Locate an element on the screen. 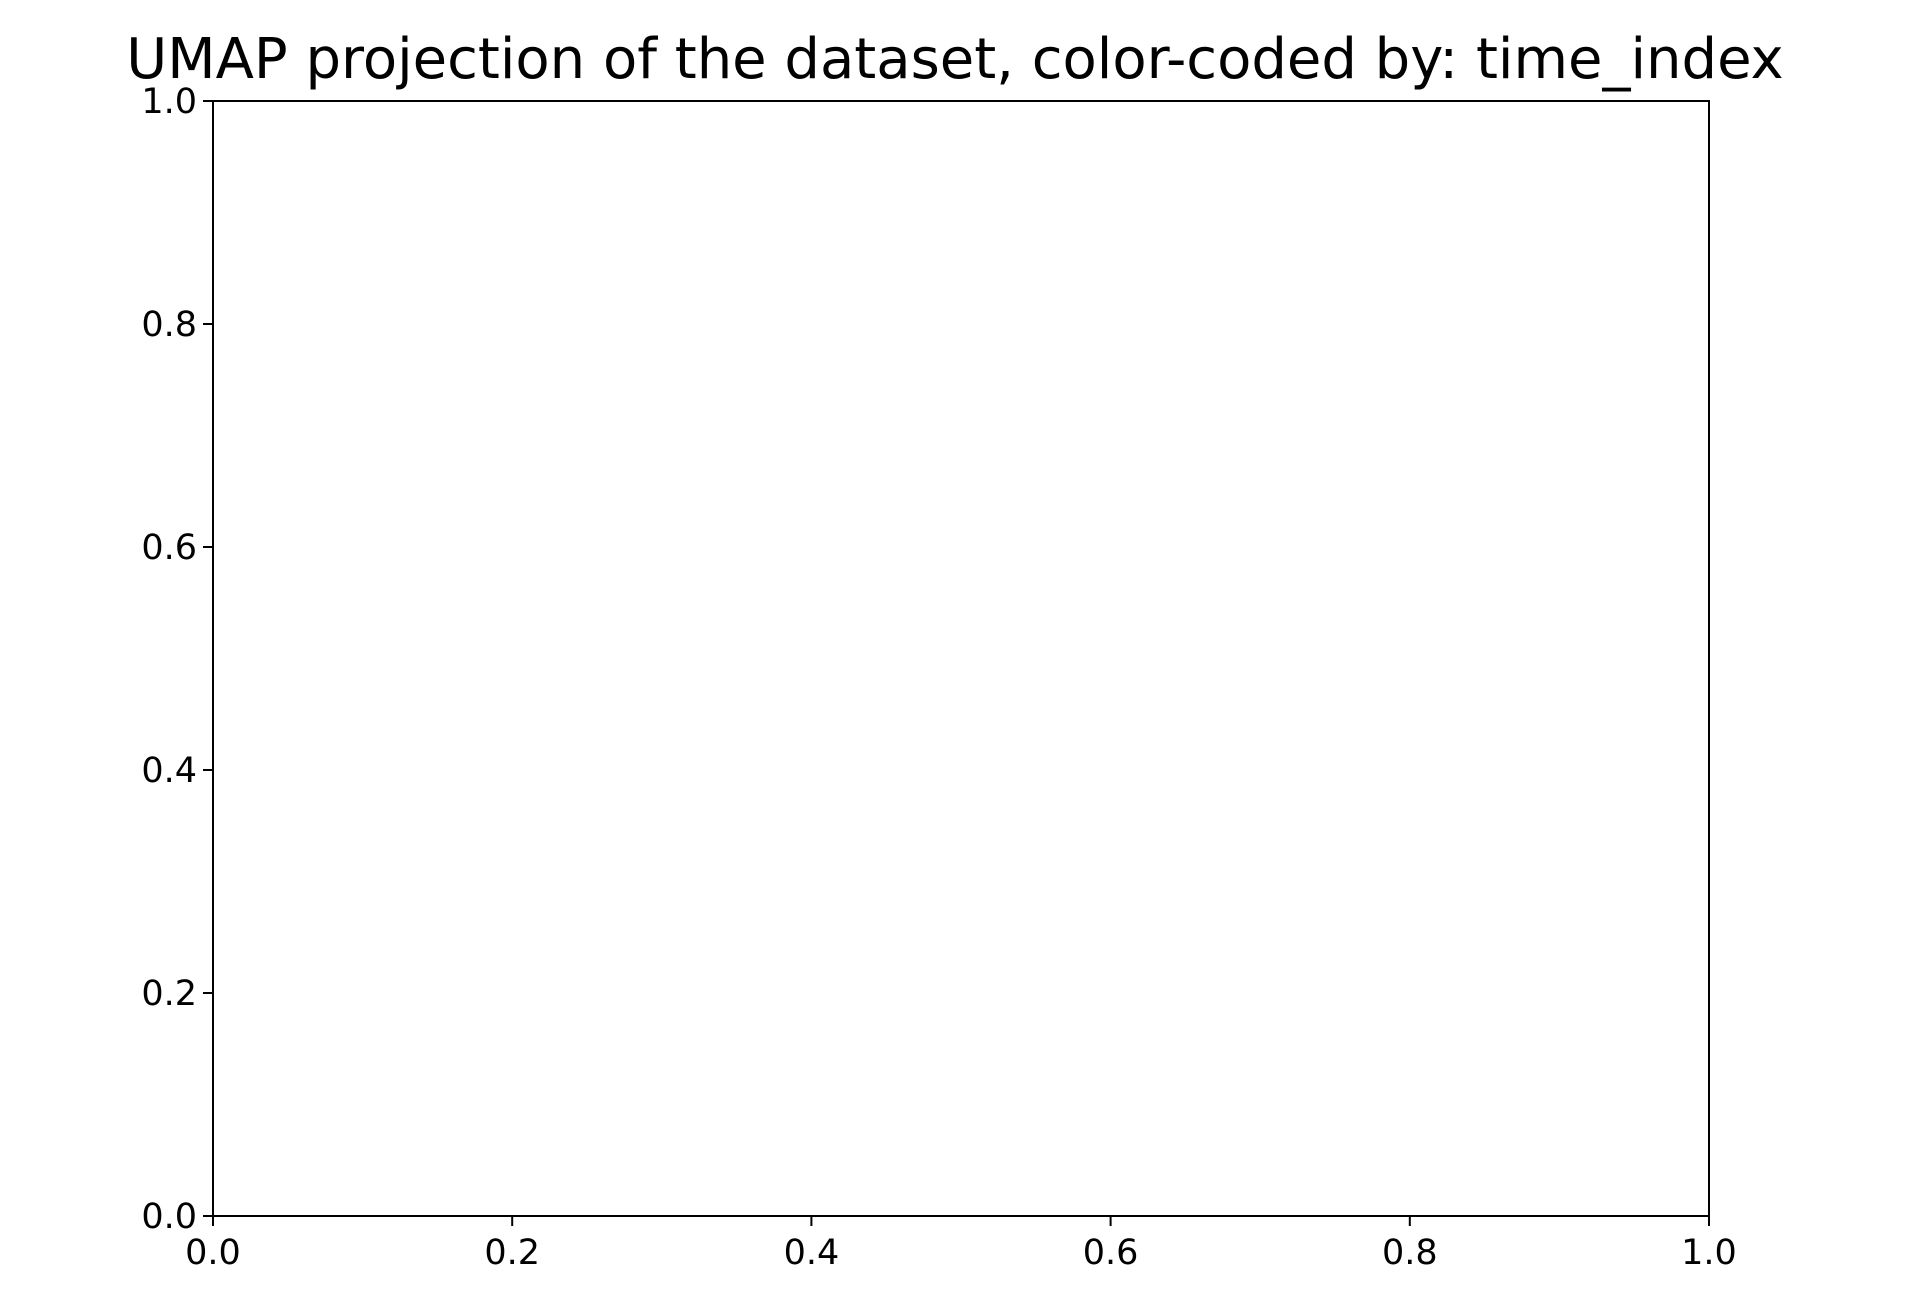  x-tick-label: 0.4 is located at coordinates (812, 1253).